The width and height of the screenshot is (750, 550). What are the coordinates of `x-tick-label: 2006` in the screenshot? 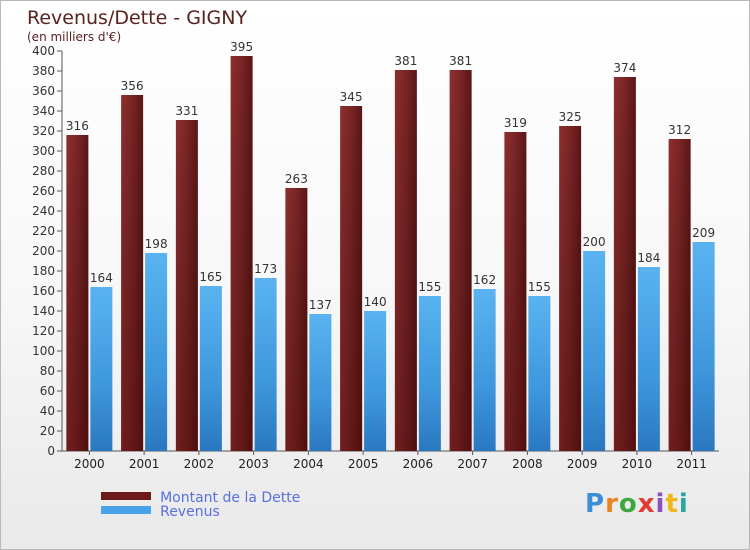 It's located at (418, 464).